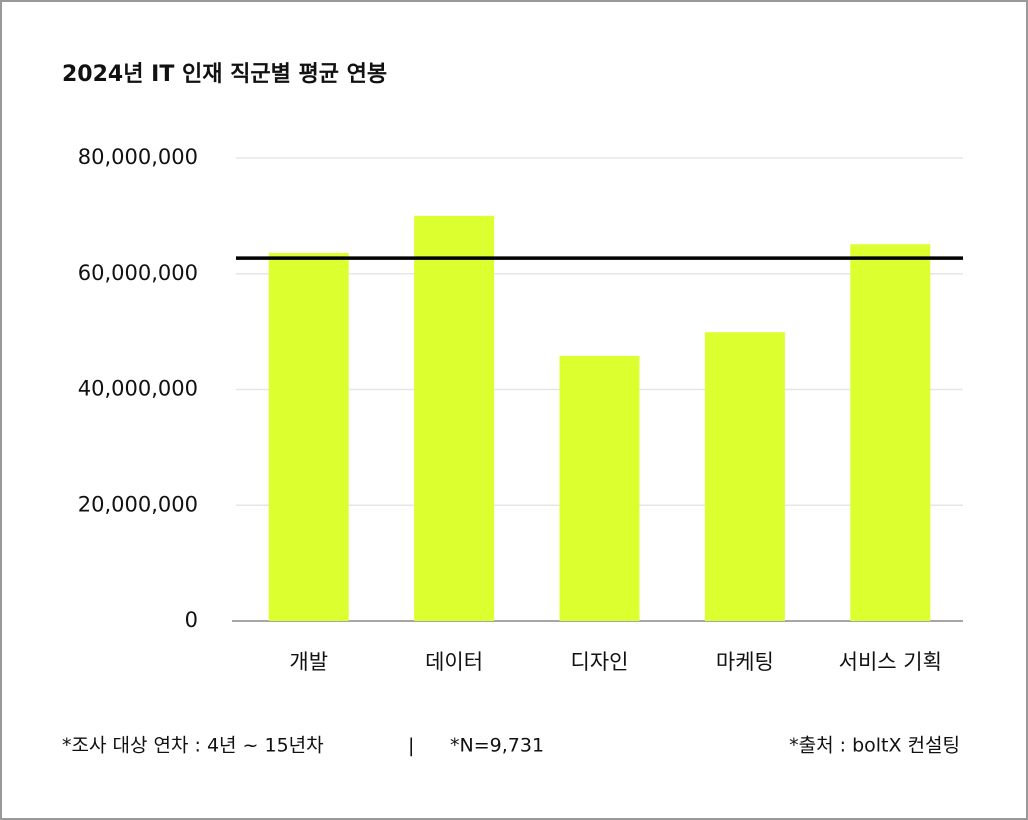 The height and width of the screenshot is (820, 1028). What do you see at coordinates (191, 620) in the screenshot?
I see `y-tick-label: 0` at bounding box center [191, 620].